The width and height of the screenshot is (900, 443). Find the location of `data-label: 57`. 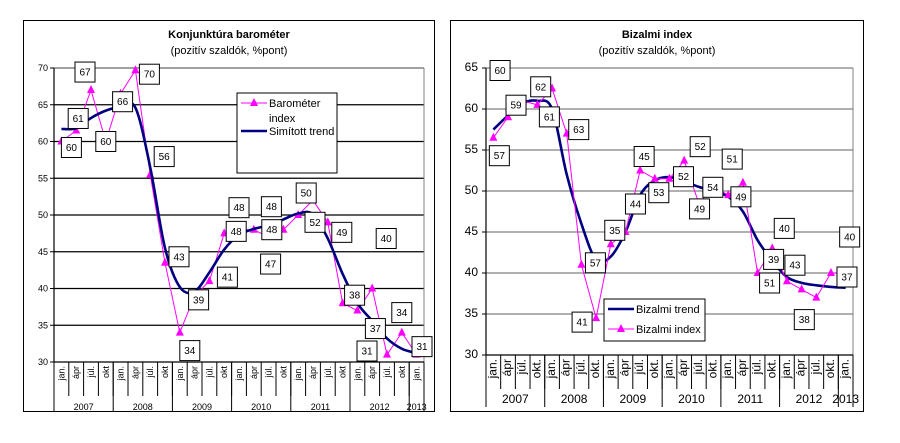

data-label: 57 is located at coordinates (596, 263).